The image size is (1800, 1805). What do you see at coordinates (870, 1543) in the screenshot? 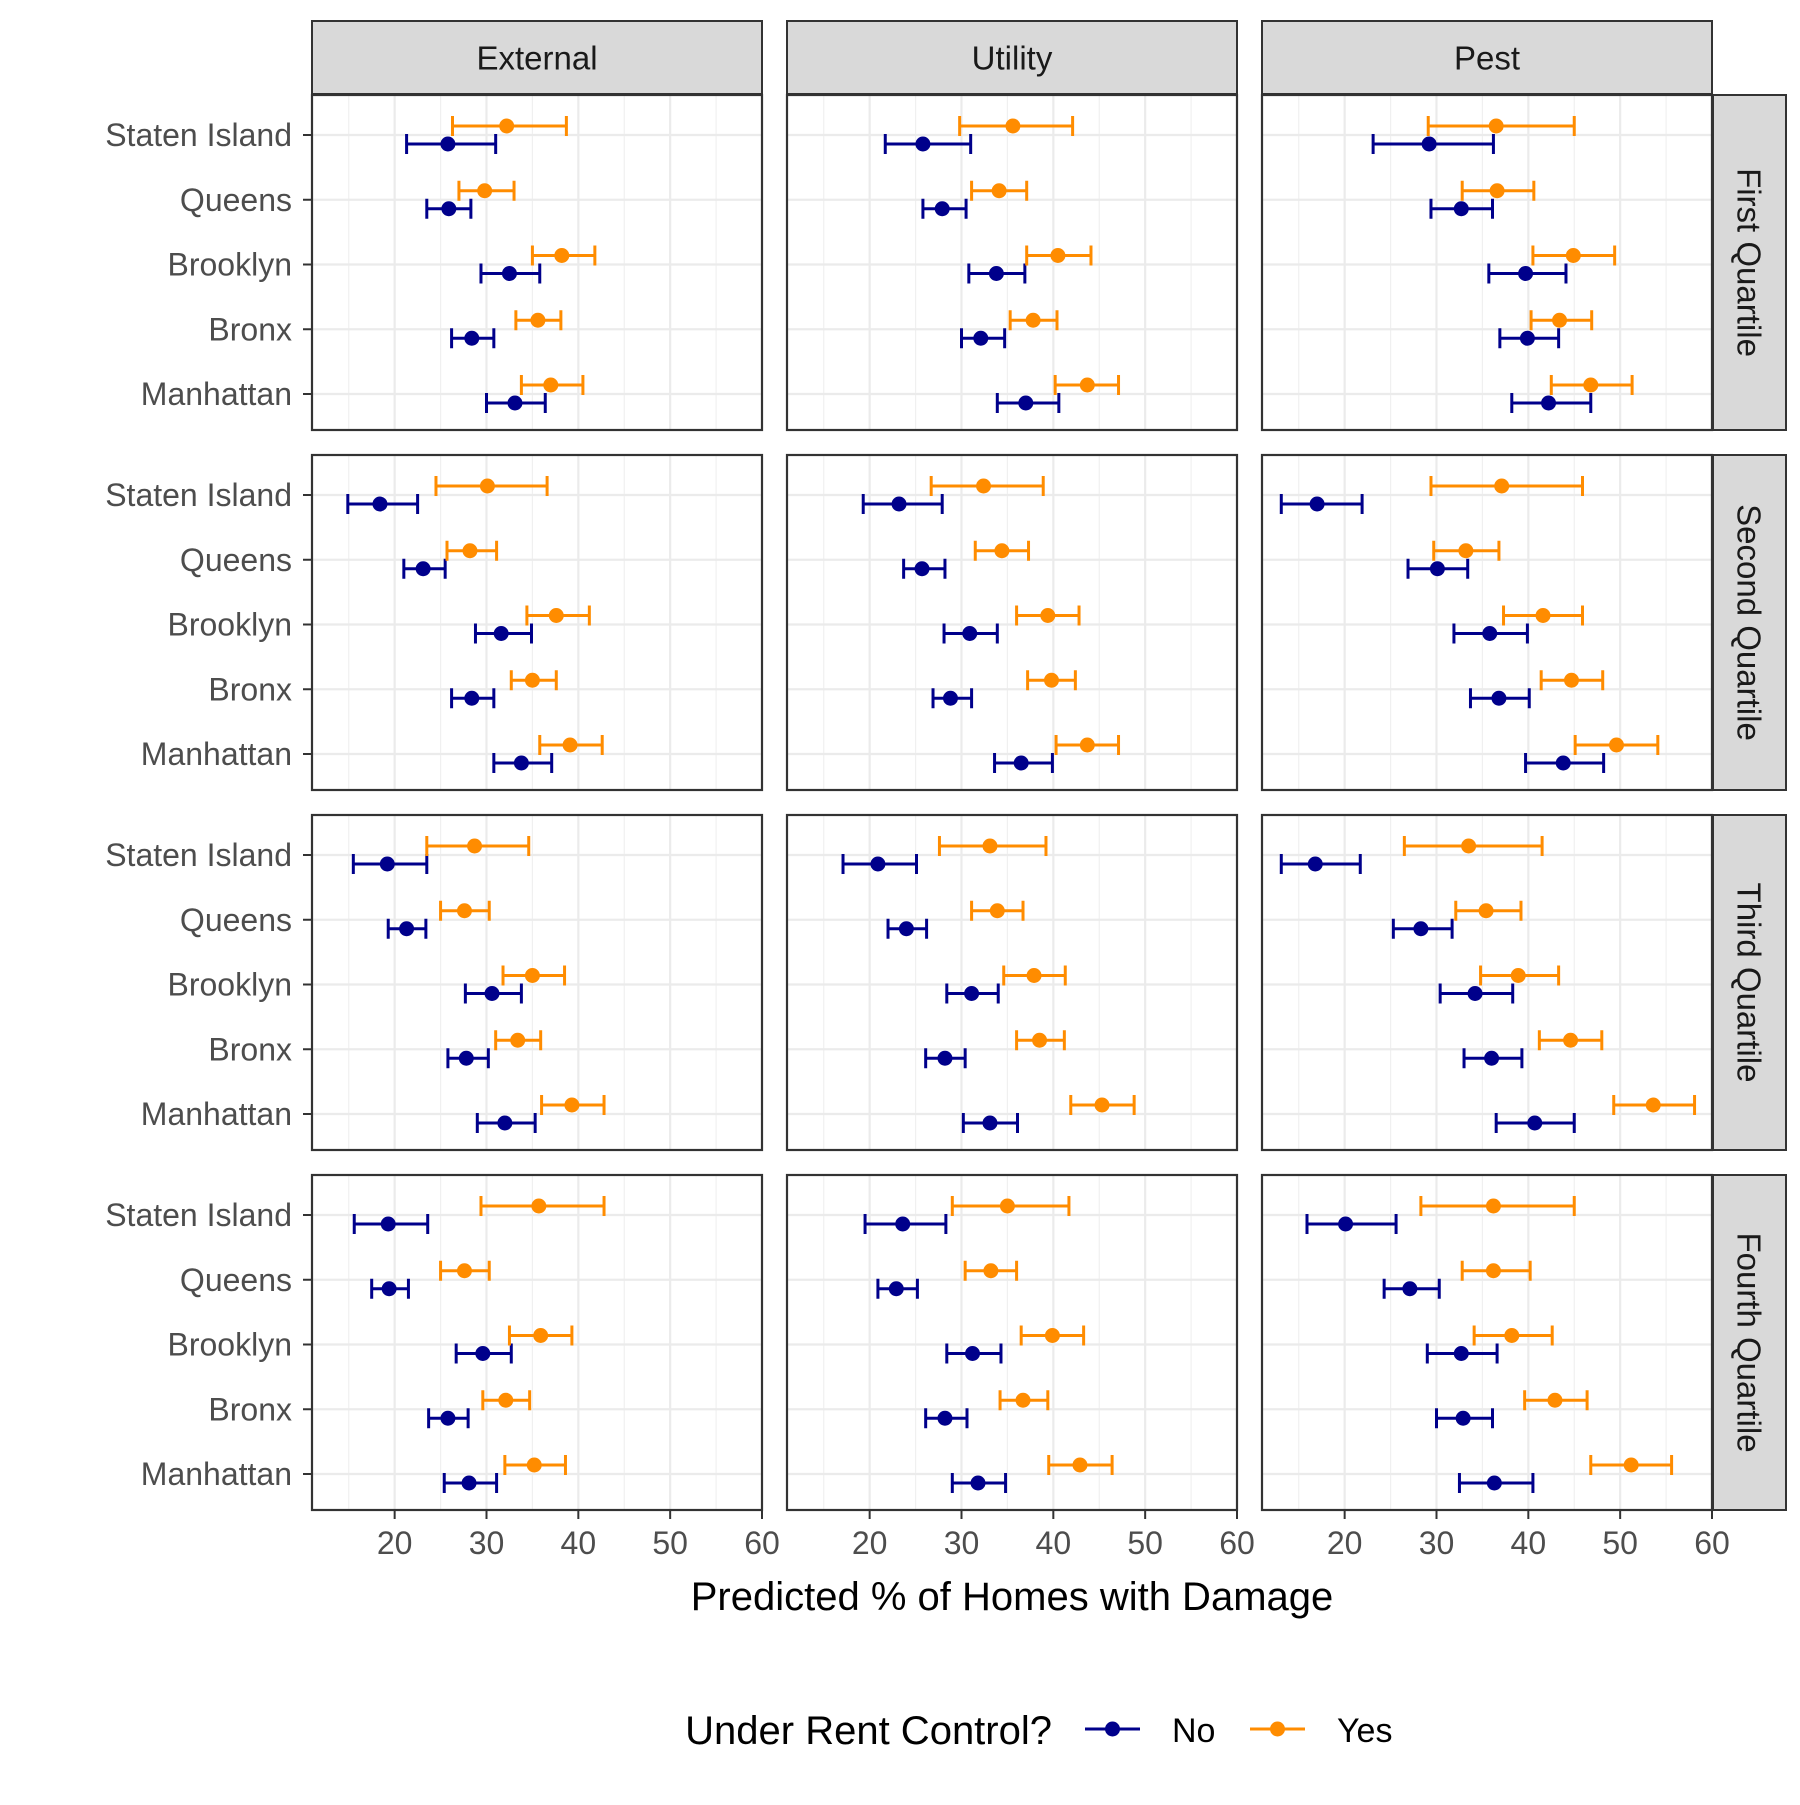
I see `x-tick-label: 20` at bounding box center [870, 1543].